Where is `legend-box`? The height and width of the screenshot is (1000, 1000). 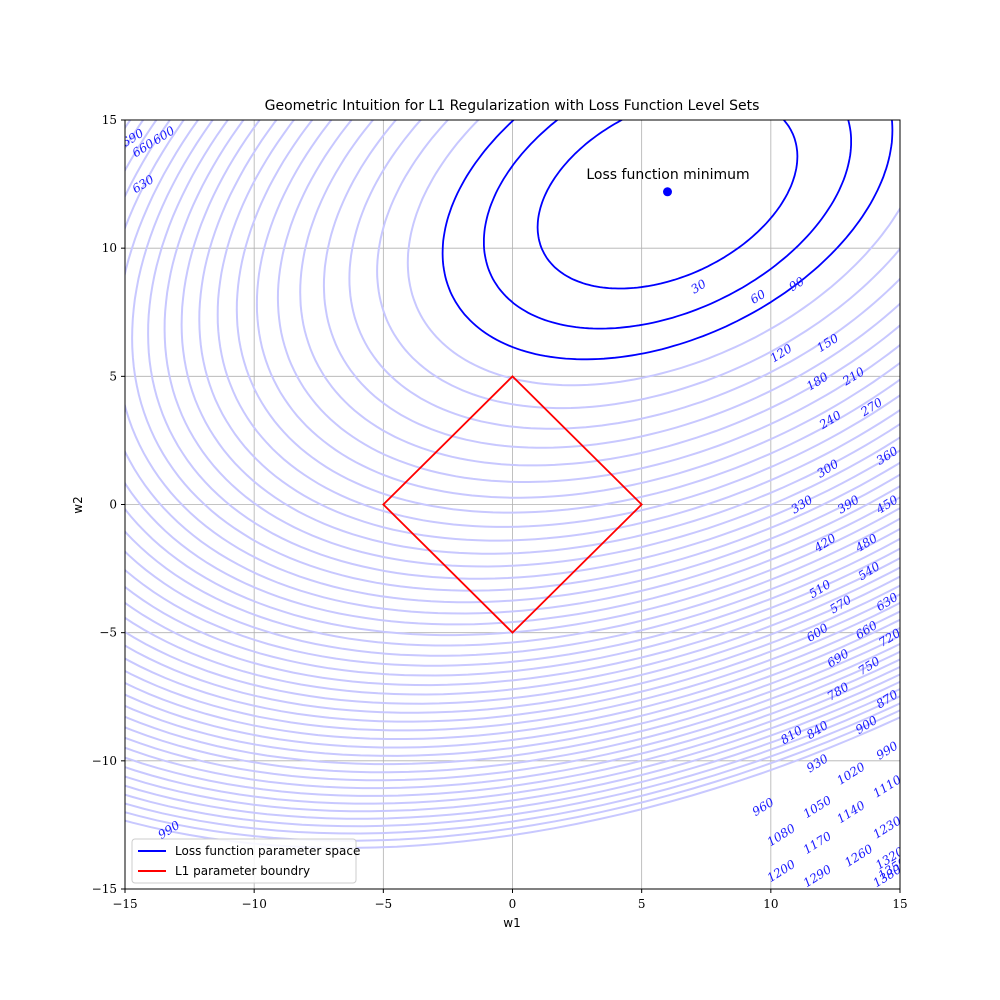
legend-box is located at coordinates (244, 861).